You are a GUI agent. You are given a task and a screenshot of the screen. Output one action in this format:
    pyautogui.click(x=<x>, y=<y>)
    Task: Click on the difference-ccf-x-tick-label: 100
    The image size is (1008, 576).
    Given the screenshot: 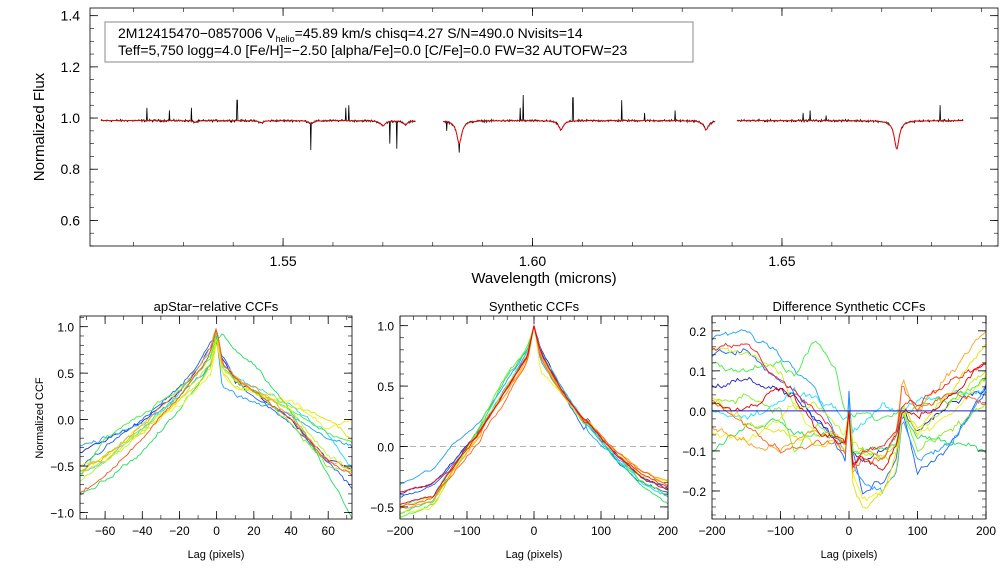 What is the action you would take?
    pyautogui.click(x=917, y=531)
    